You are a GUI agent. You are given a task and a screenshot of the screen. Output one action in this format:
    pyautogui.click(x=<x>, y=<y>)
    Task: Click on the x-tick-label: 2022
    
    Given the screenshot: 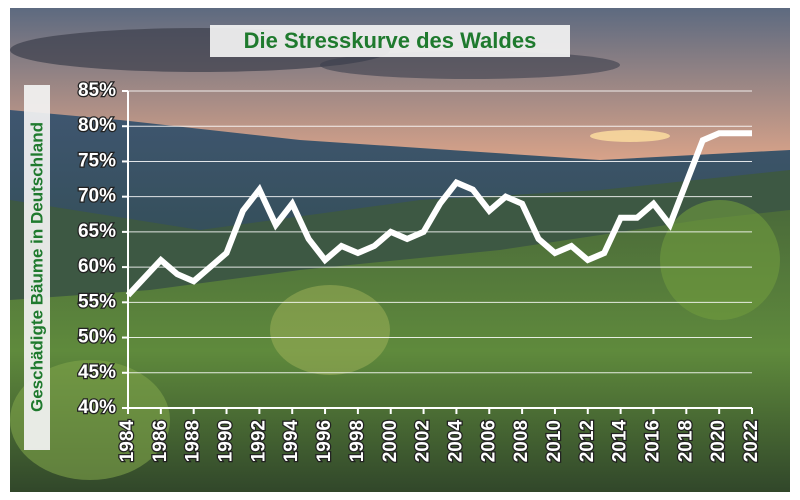 What is the action you would take?
    pyautogui.click(x=751, y=441)
    